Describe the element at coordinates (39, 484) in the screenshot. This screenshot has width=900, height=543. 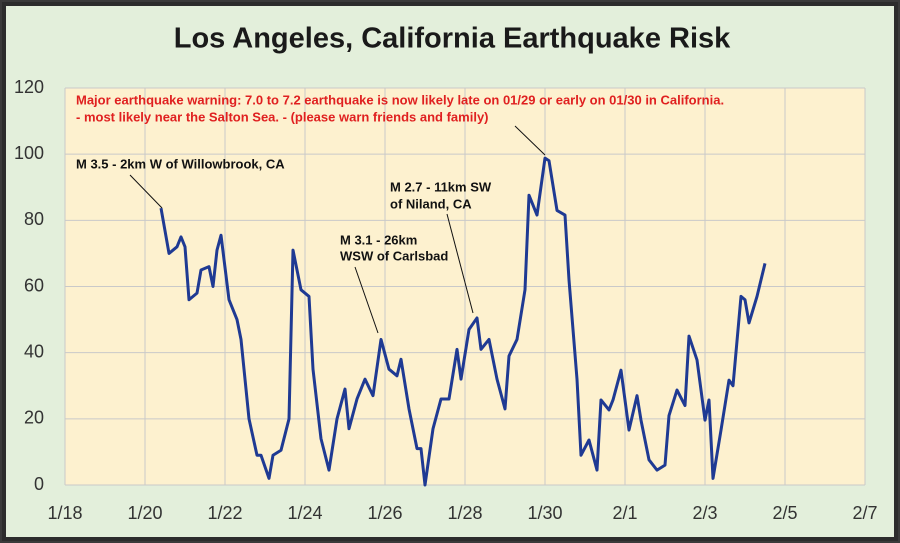
I see `y-tick-label: 0` at that location.